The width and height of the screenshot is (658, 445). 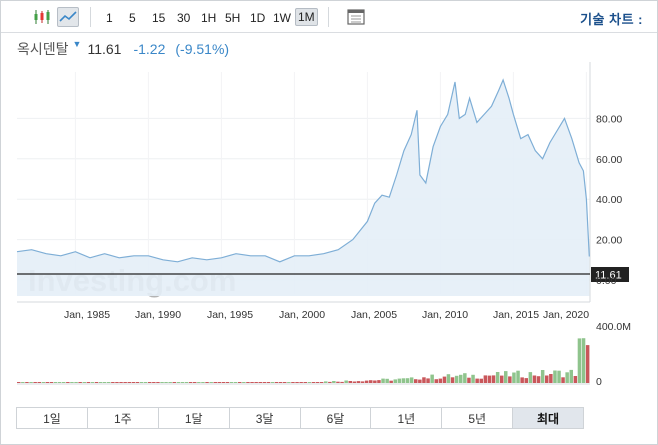 I want to click on range-1y: 1년, so click(x=407, y=418).